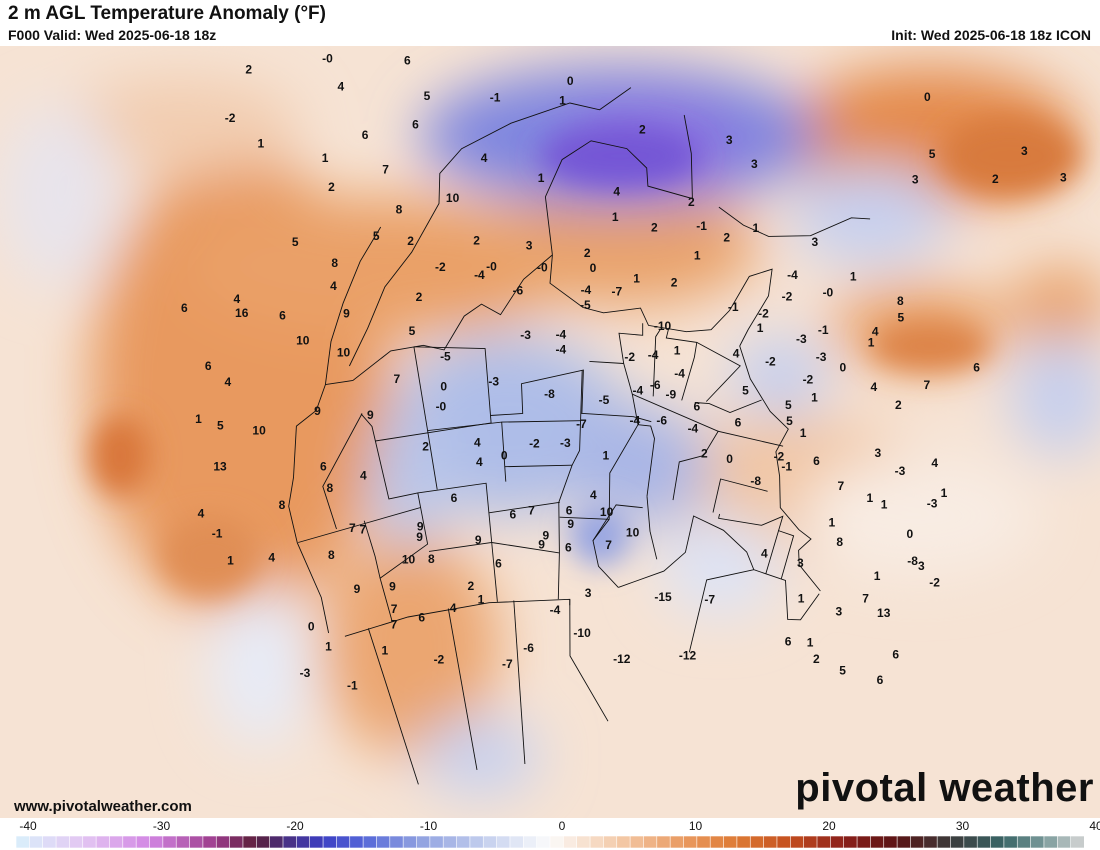 The width and height of the screenshot is (1100, 850). I want to click on anomaly-label: -15, so click(663, 597).